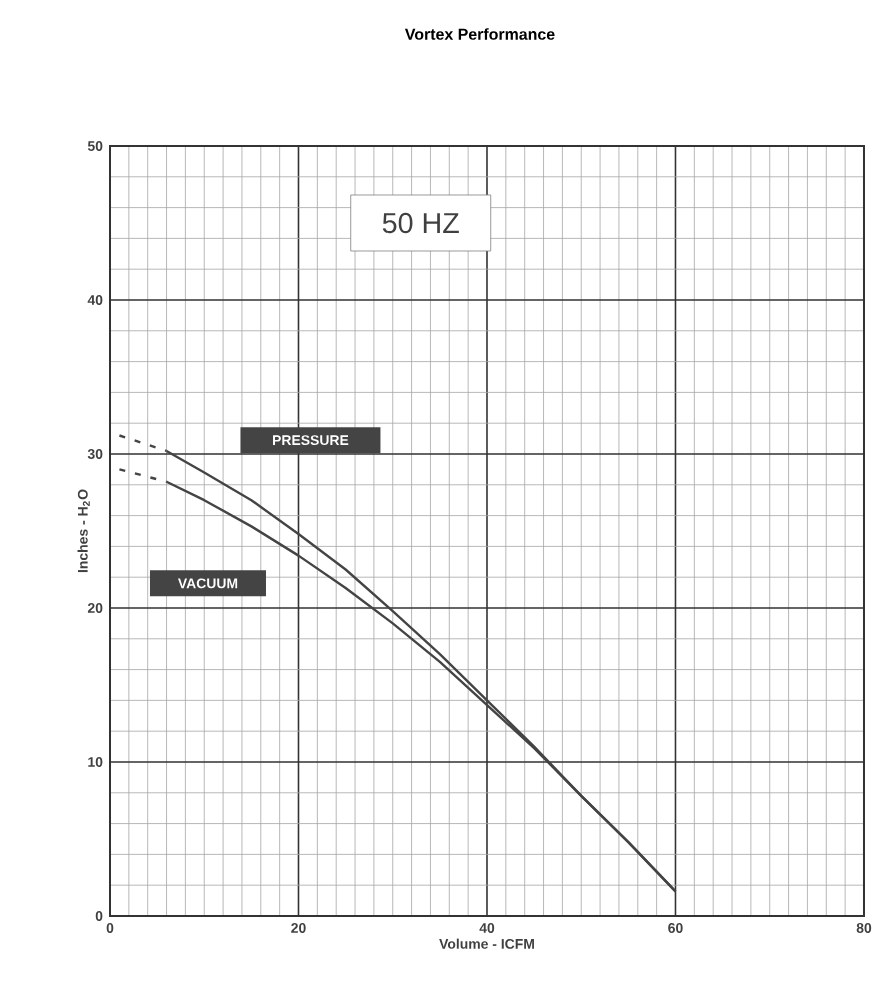 This screenshot has height=990, width=872. I want to click on annotation: 50 HZ, so click(420, 223).